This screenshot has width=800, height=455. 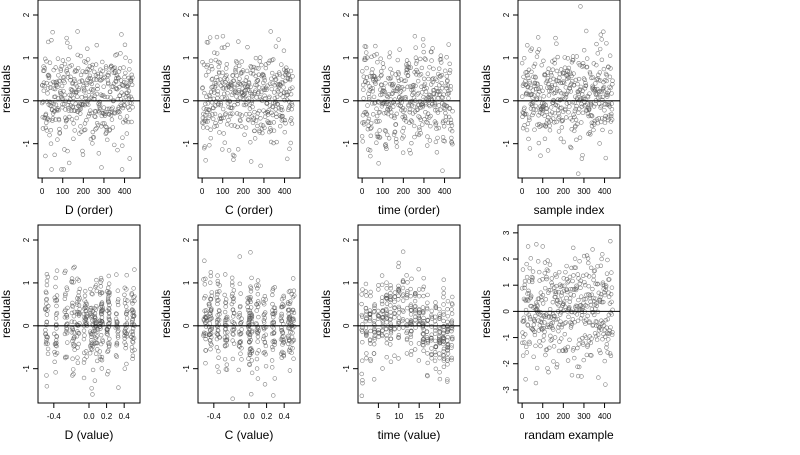 I want to click on y-tick-label: 2, so click(x=346, y=14).